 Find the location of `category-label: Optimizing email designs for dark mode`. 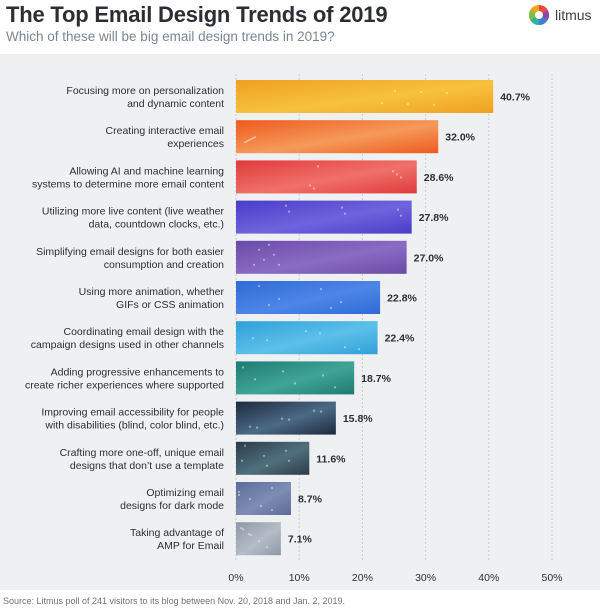

category-label: Optimizing email designs for dark mode is located at coordinates (172, 499).